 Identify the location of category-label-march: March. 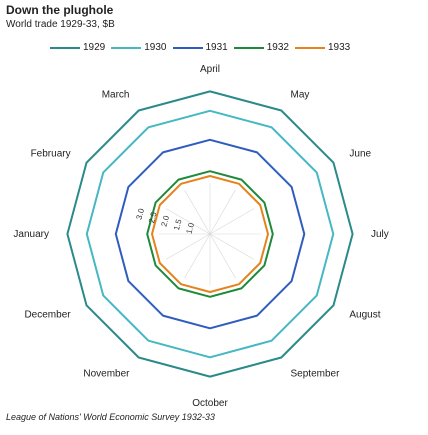
(116, 95).